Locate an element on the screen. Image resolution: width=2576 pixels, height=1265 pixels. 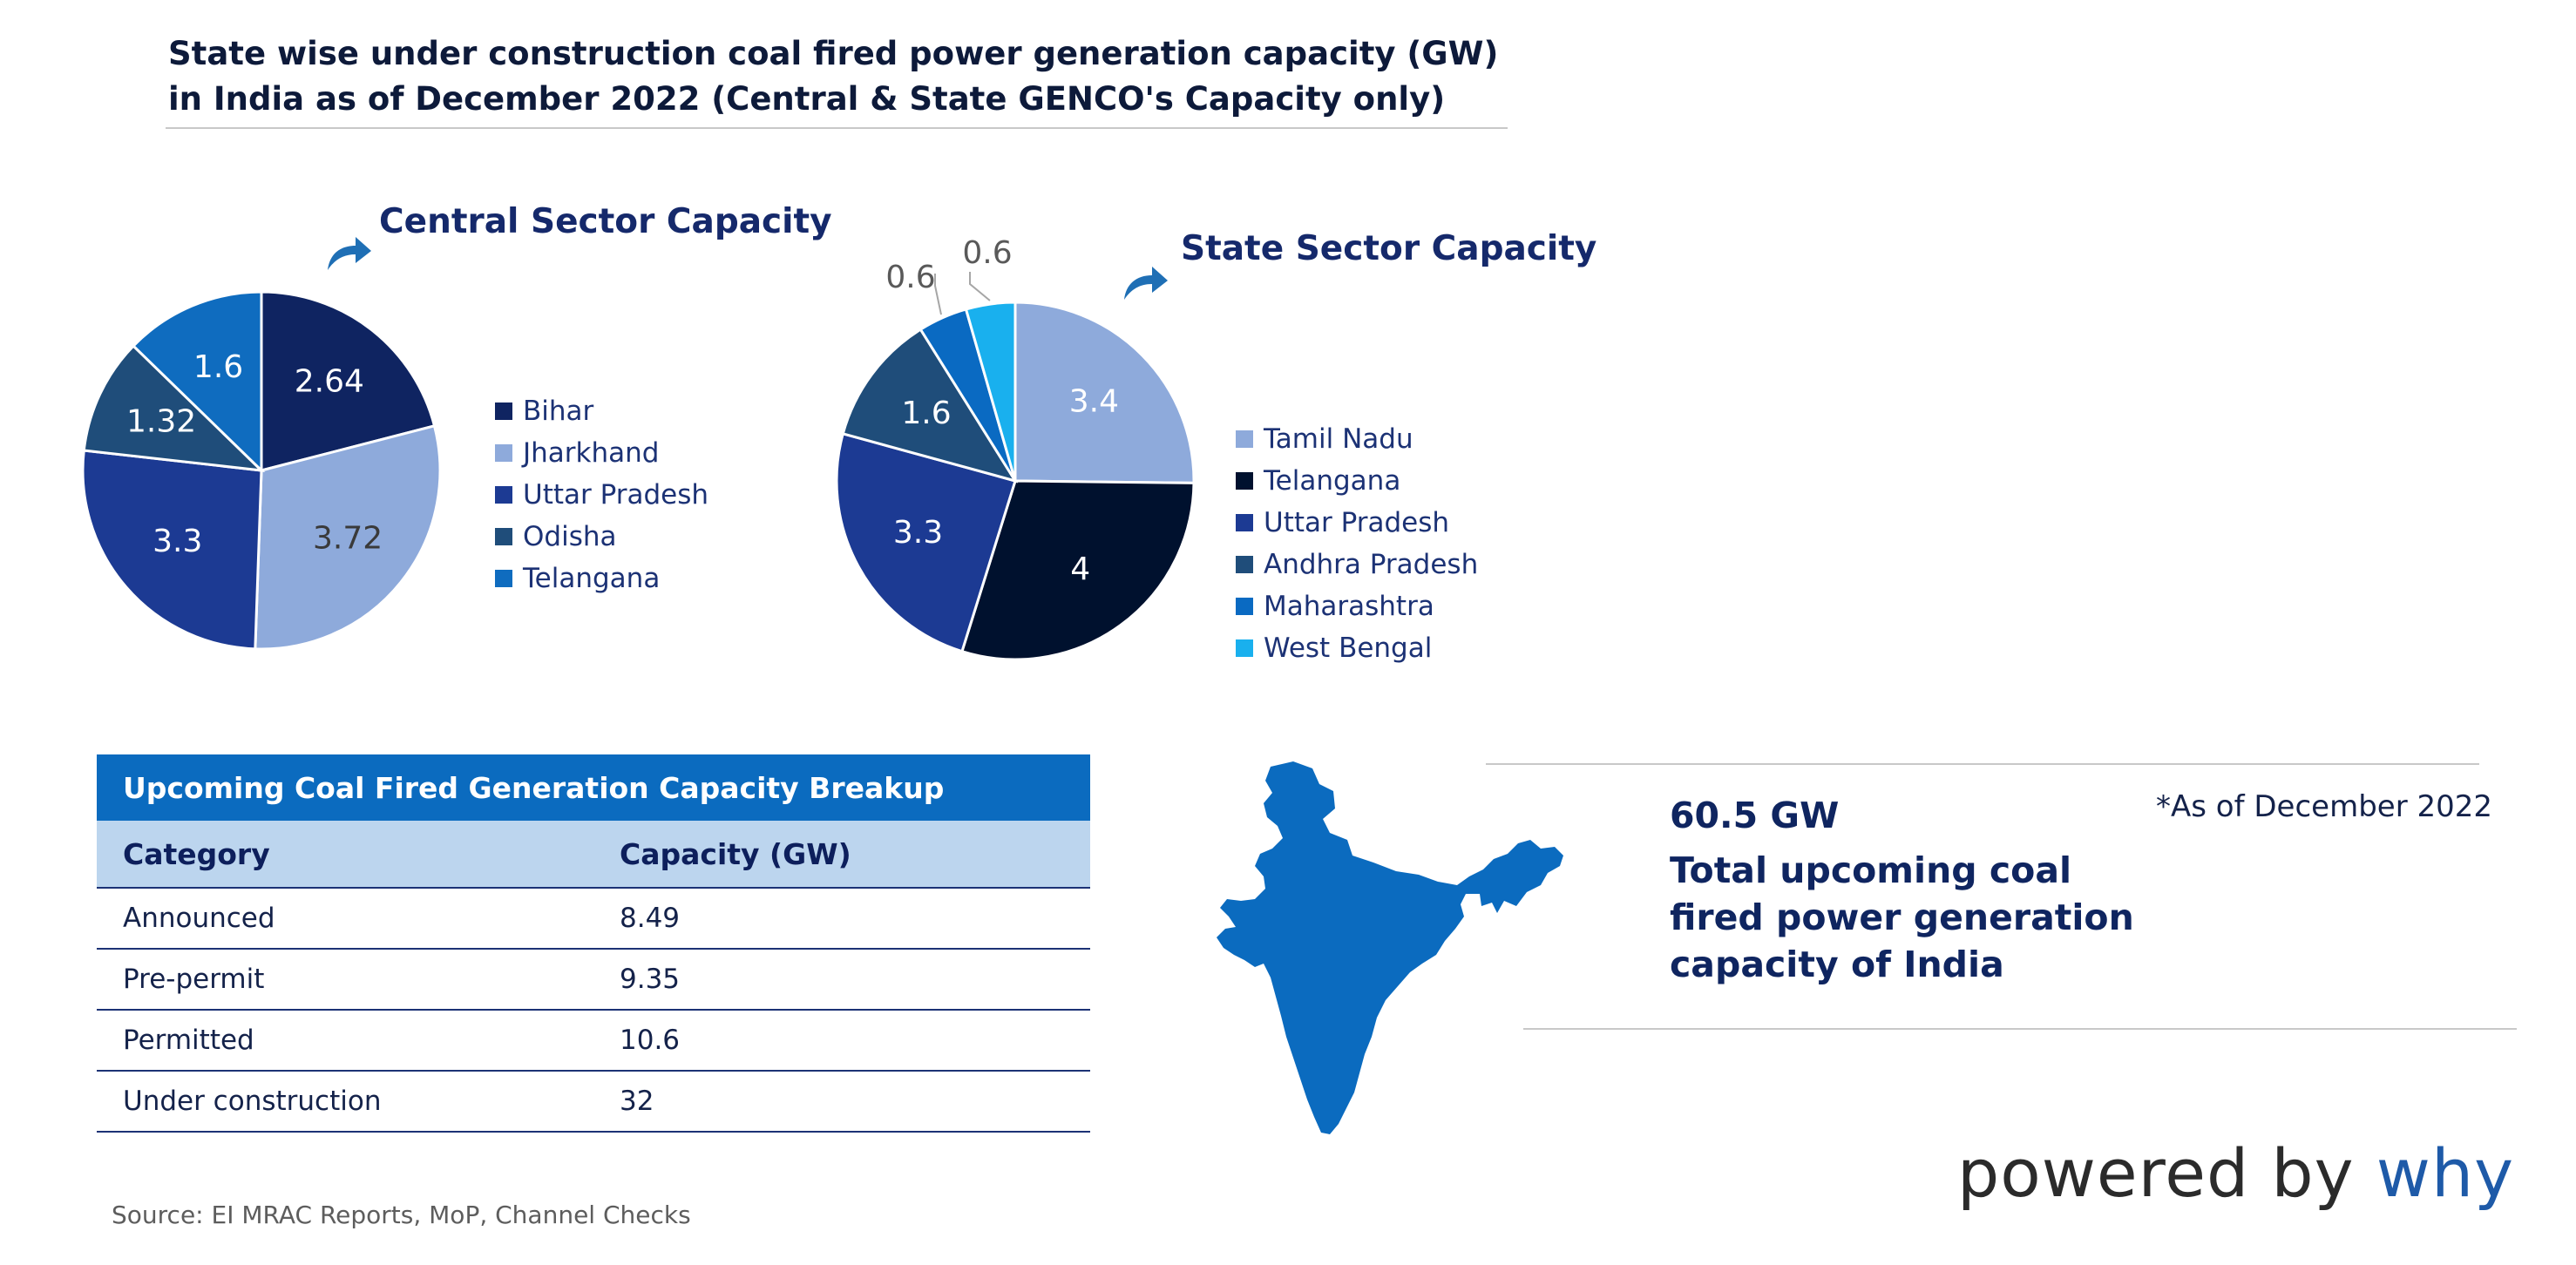
legend-label: West Bengal is located at coordinates (1349, 648).